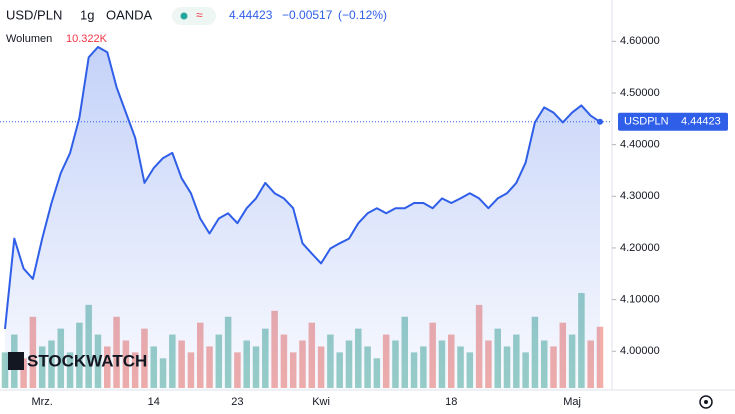  I want to click on settings-icon, so click(706, 402).